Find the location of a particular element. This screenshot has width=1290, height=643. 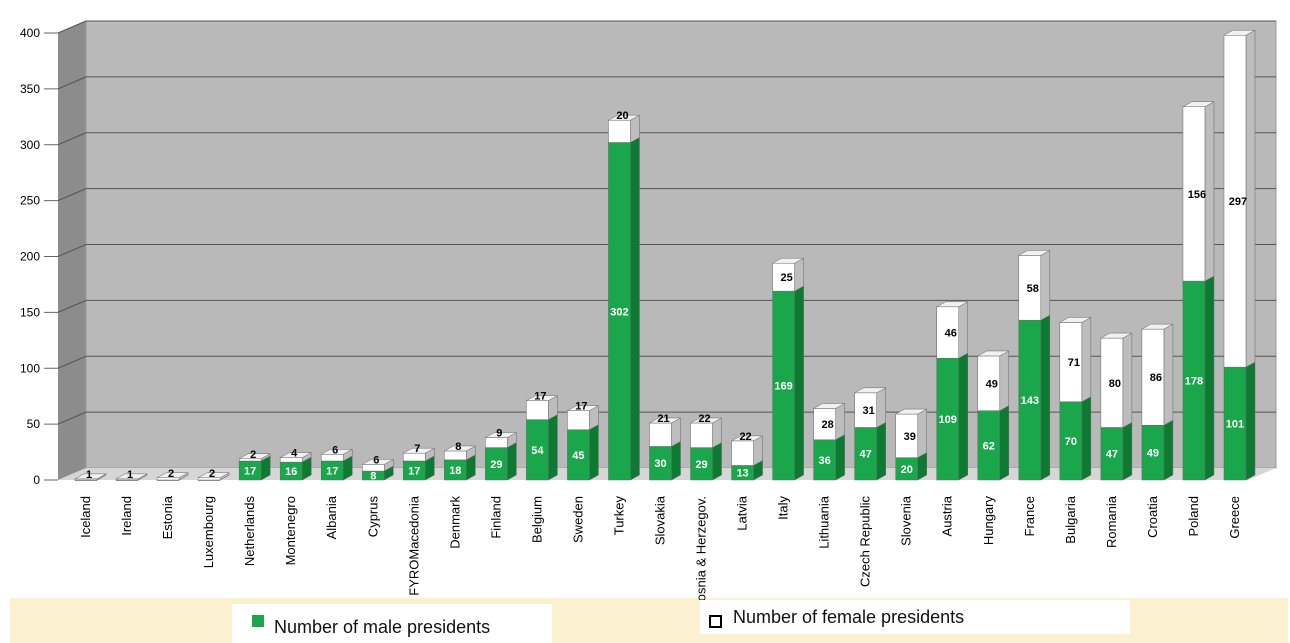

x-tick-label: Netherlands is located at coordinates (249, 531).